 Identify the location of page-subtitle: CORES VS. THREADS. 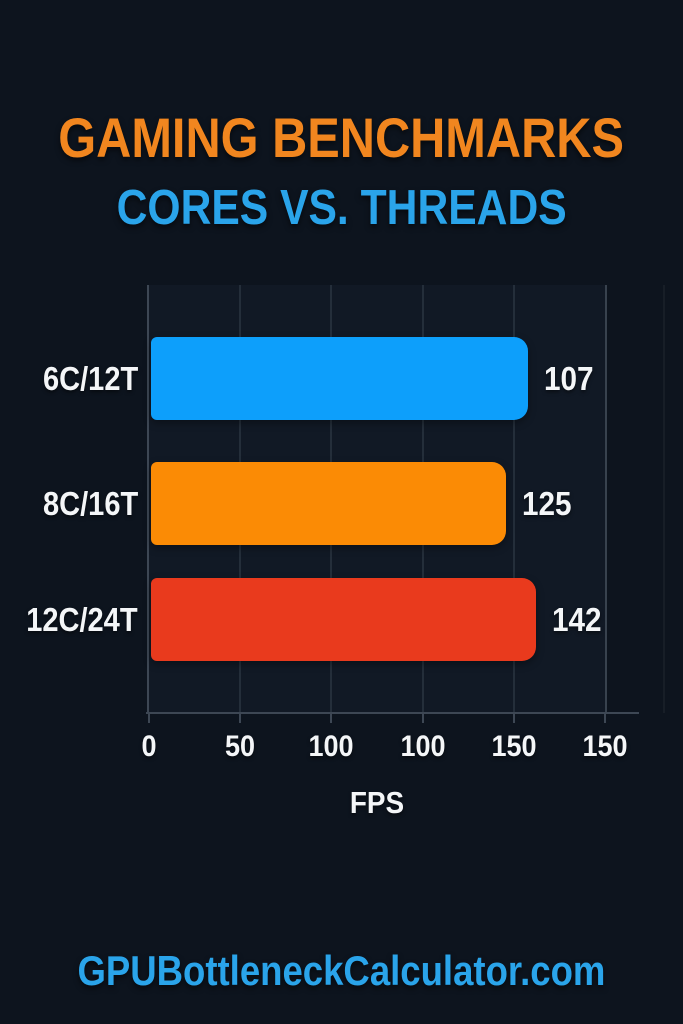
(341, 208).